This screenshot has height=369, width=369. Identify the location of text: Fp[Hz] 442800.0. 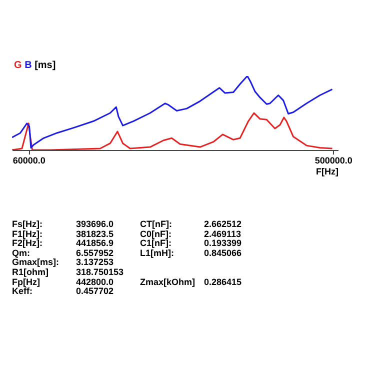
(63, 281).